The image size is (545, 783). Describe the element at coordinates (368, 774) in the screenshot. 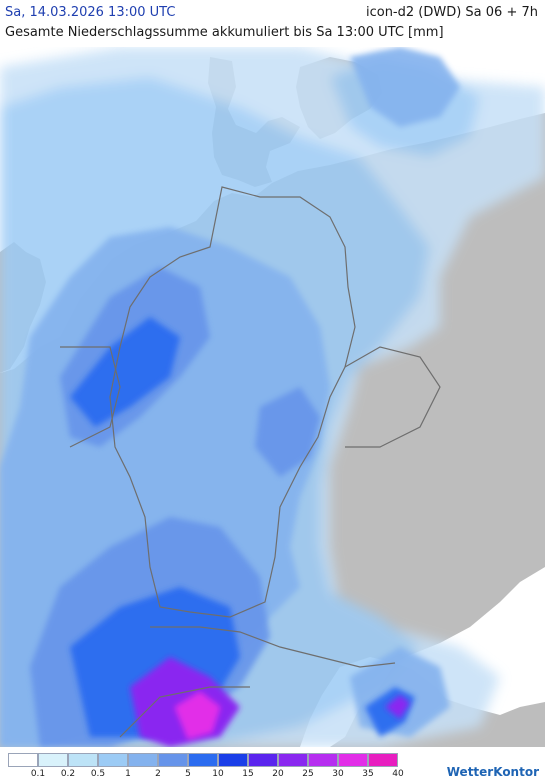

I see `legend-tick-label: 35` at that location.